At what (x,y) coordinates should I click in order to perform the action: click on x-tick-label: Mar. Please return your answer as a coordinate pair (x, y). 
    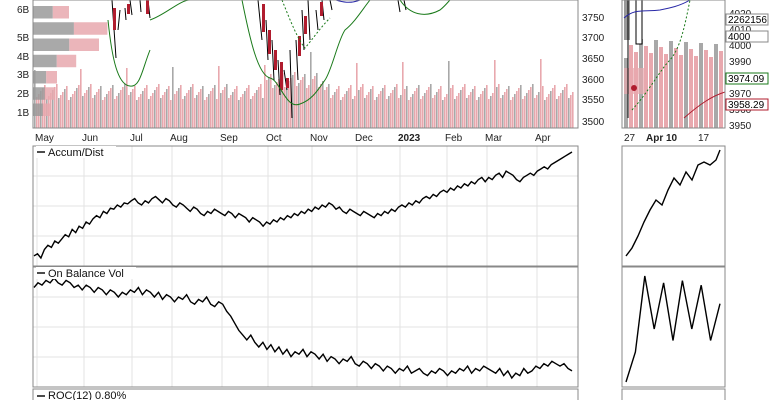
    Looking at the image, I should click on (494, 138).